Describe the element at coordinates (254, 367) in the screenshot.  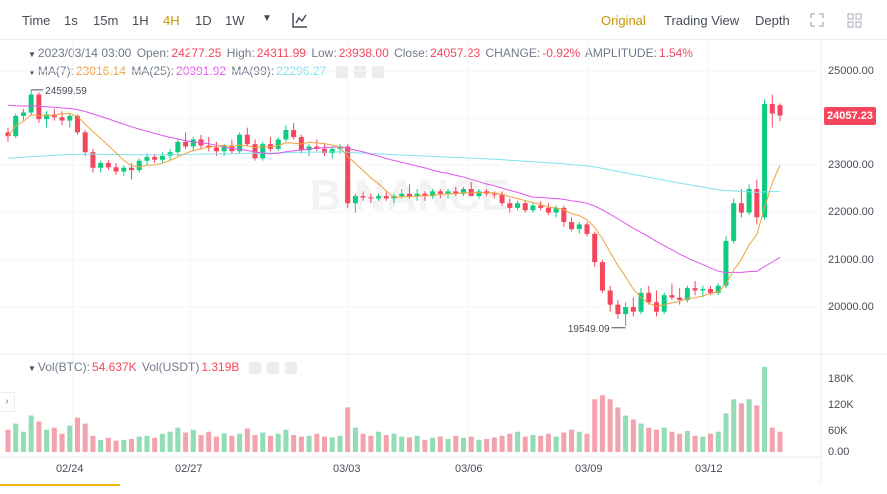
I see `vol-visibility-icon` at that location.